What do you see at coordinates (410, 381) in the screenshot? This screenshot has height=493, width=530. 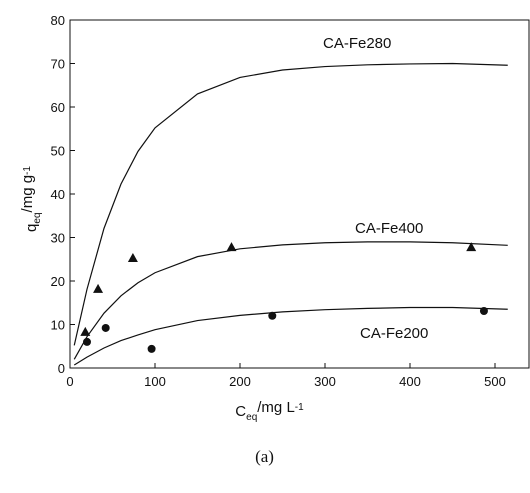 I see `x-tick-label: 400` at bounding box center [410, 381].